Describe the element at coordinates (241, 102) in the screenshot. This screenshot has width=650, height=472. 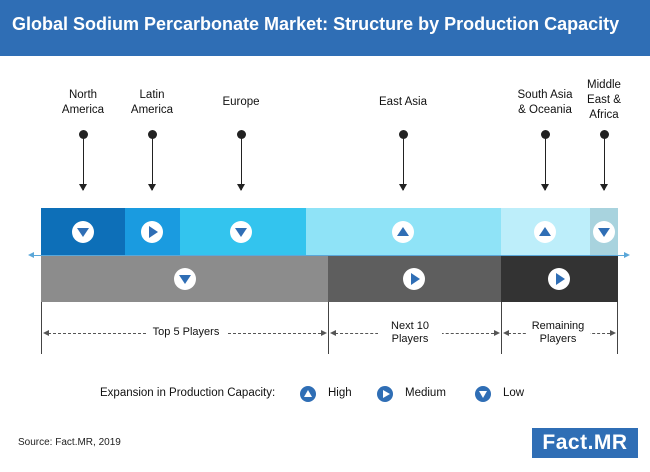
I see `region-label-europe: Europe` at that location.